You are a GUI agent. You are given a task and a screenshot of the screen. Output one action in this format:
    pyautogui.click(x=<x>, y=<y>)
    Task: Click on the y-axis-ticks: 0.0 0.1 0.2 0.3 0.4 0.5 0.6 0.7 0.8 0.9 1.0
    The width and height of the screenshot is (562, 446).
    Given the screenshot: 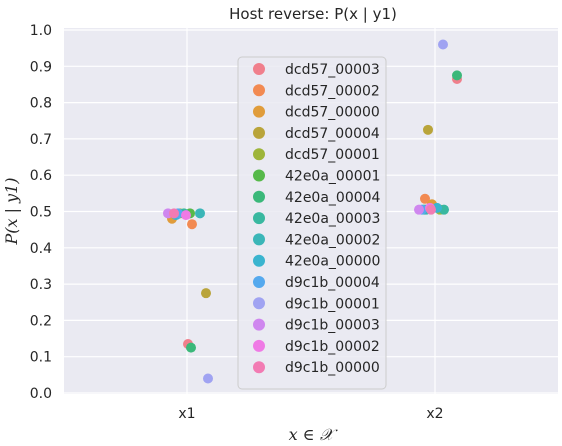 What is the action you would take?
    pyautogui.click(x=41, y=212)
    